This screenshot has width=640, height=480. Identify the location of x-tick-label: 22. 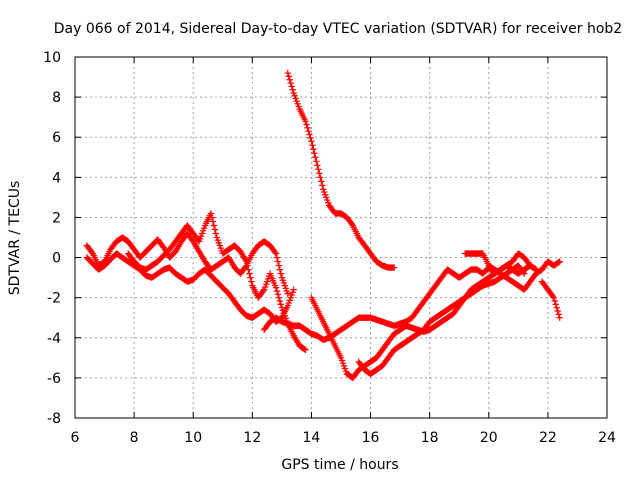
(548, 438).